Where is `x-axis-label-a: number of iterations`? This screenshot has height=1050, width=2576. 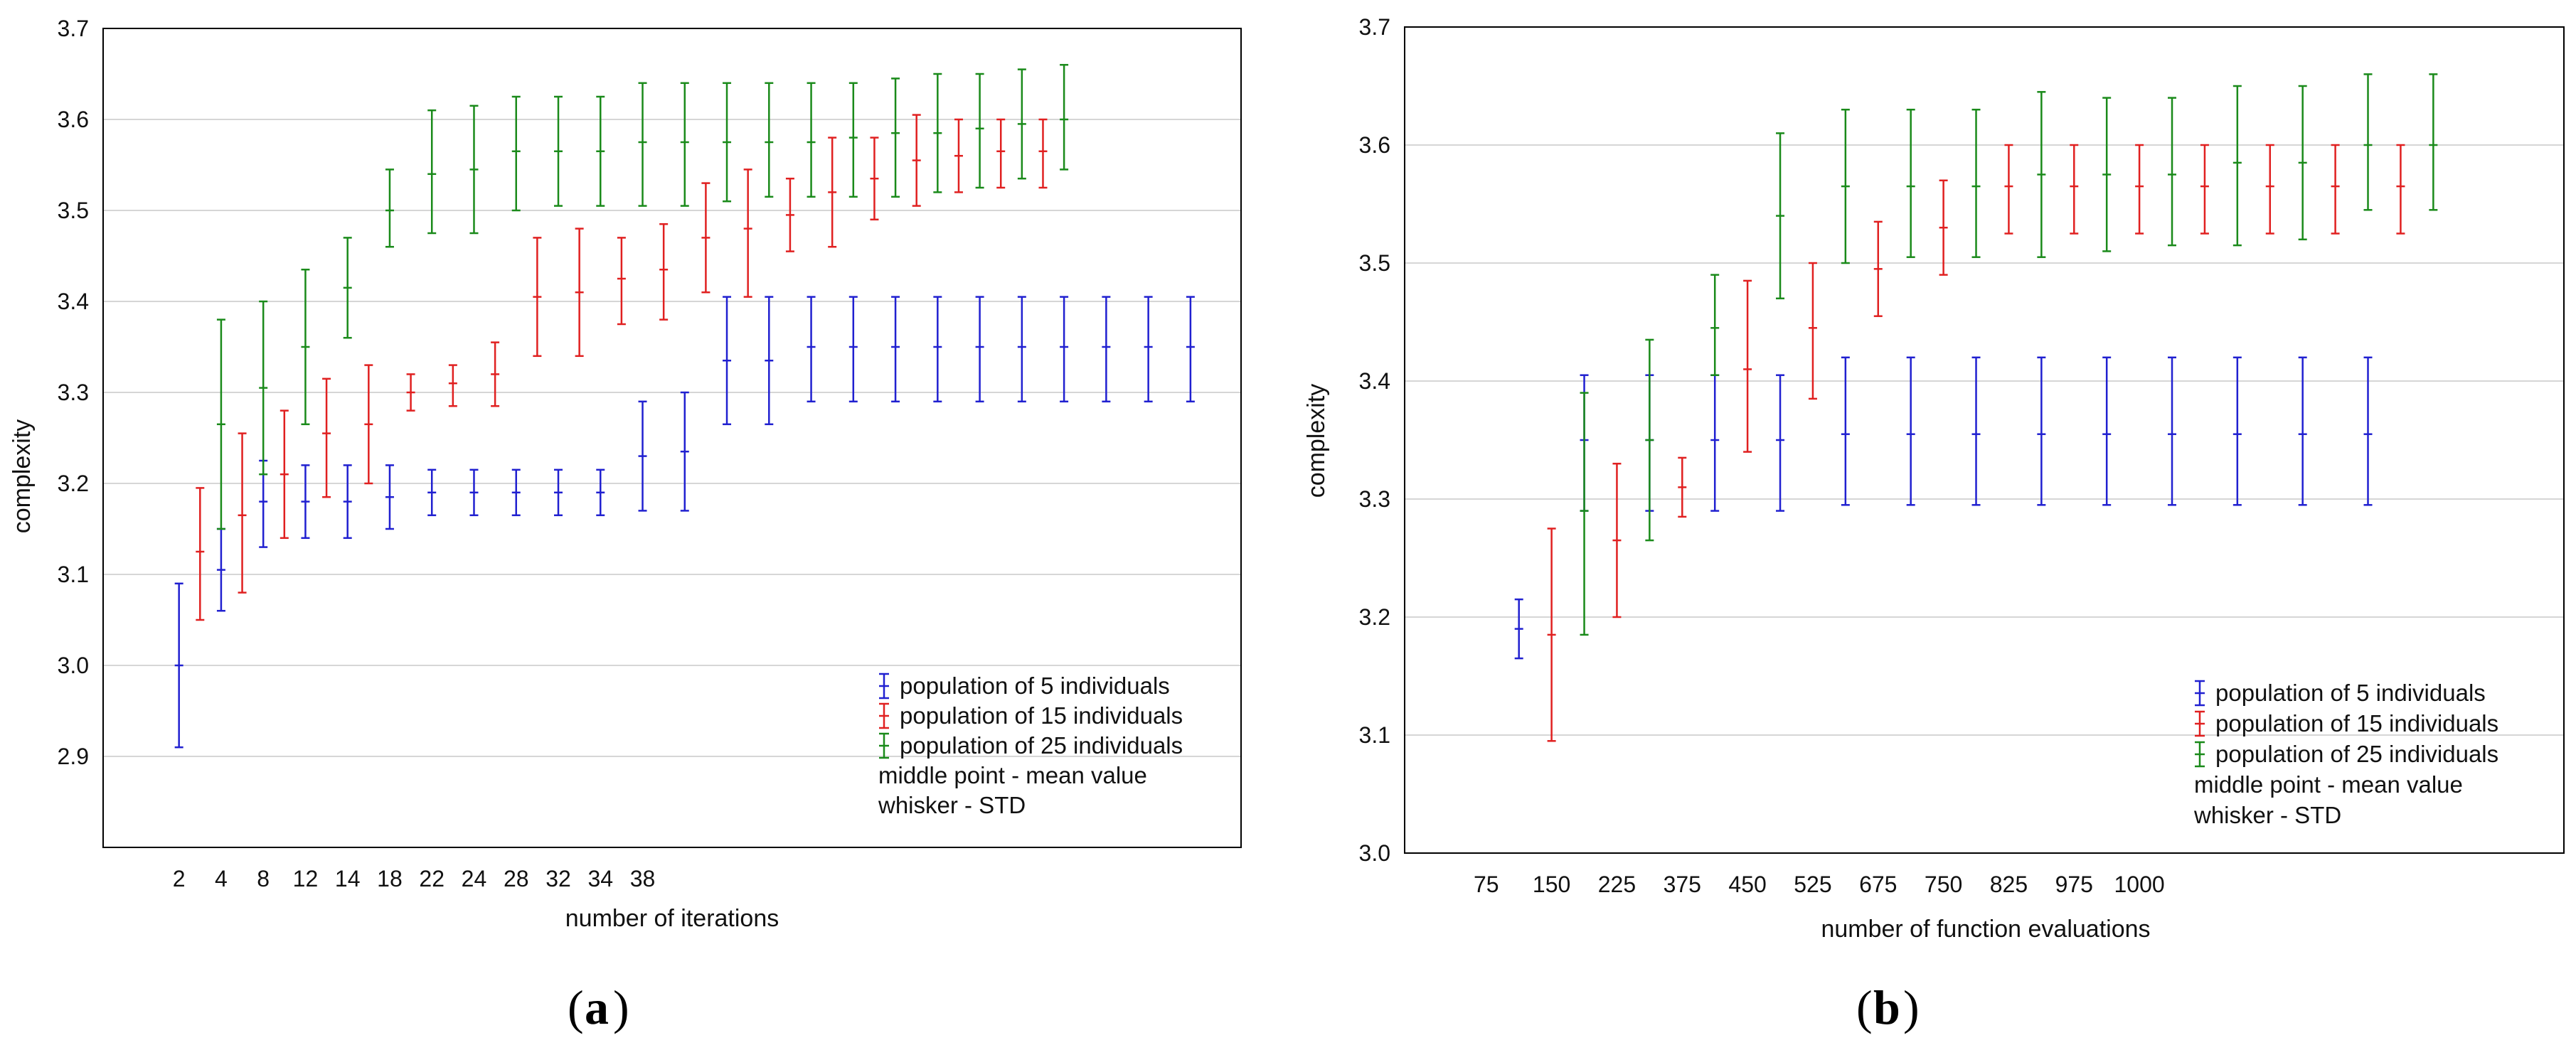
x-axis-label-a: number of iterations is located at coordinates (672, 918).